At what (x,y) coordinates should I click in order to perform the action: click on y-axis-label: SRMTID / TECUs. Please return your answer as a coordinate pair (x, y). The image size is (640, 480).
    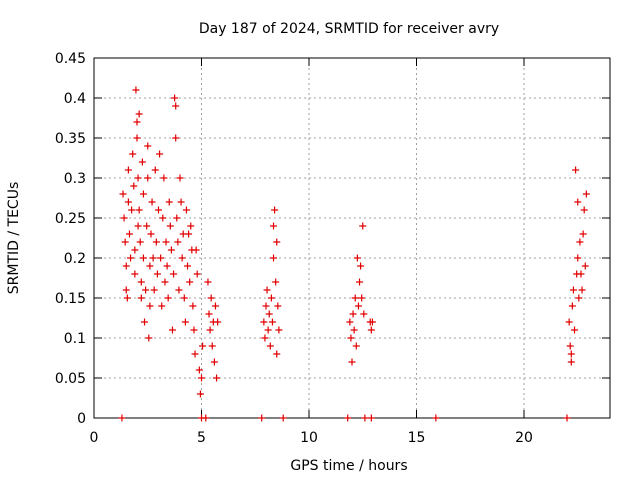
    Looking at the image, I should click on (14, 238).